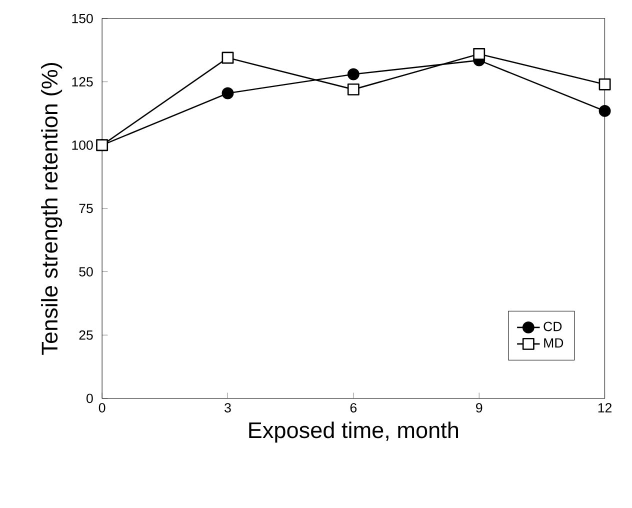 The width and height of the screenshot is (632, 508). What do you see at coordinates (605, 407) in the screenshot?
I see `x-tick-label: 12` at bounding box center [605, 407].